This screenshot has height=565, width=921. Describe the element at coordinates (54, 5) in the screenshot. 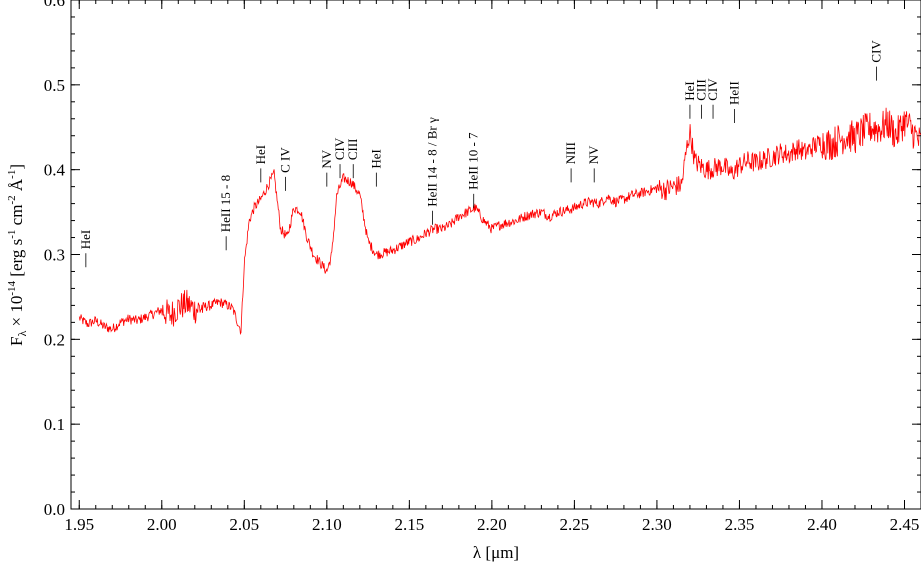

I see `y-tick-label: 0.6` at that location.